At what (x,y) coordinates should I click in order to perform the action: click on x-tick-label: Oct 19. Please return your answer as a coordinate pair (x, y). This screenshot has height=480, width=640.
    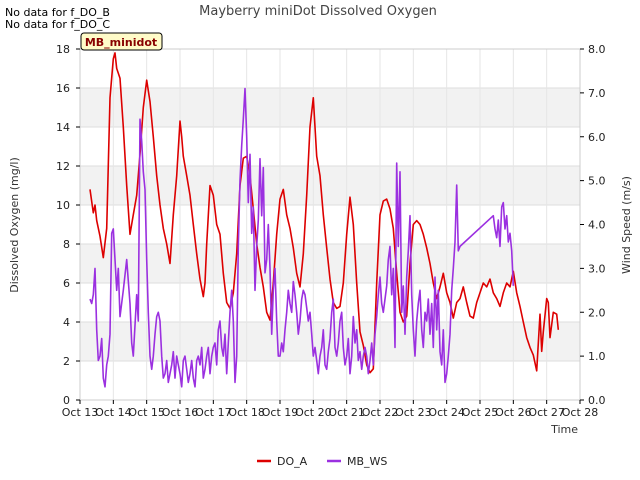
    Looking at the image, I should click on (280, 412).